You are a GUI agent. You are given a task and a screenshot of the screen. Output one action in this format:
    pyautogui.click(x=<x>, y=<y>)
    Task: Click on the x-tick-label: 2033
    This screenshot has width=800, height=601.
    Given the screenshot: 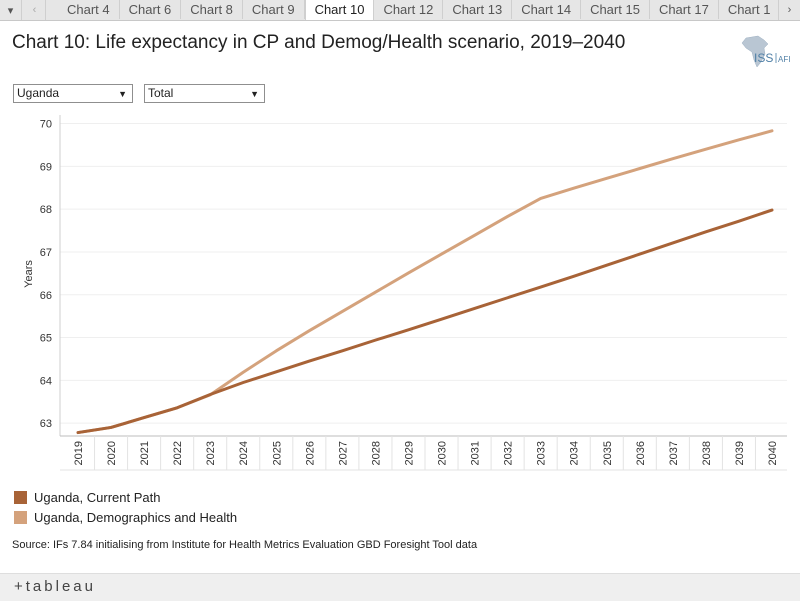 What is the action you would take?
    pyautogui.click(x=542, y=453)
    